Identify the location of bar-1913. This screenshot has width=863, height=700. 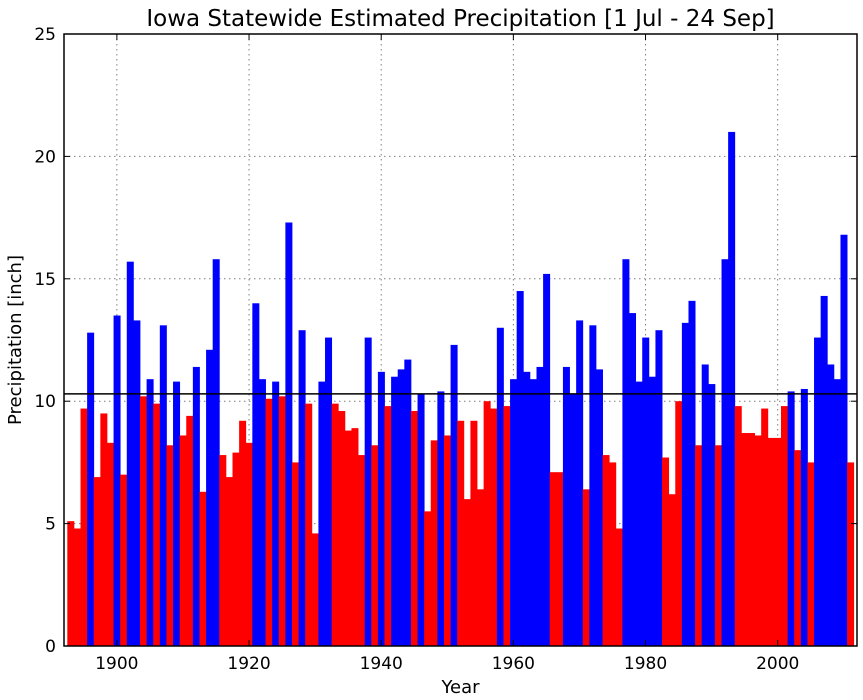
(203, 568).